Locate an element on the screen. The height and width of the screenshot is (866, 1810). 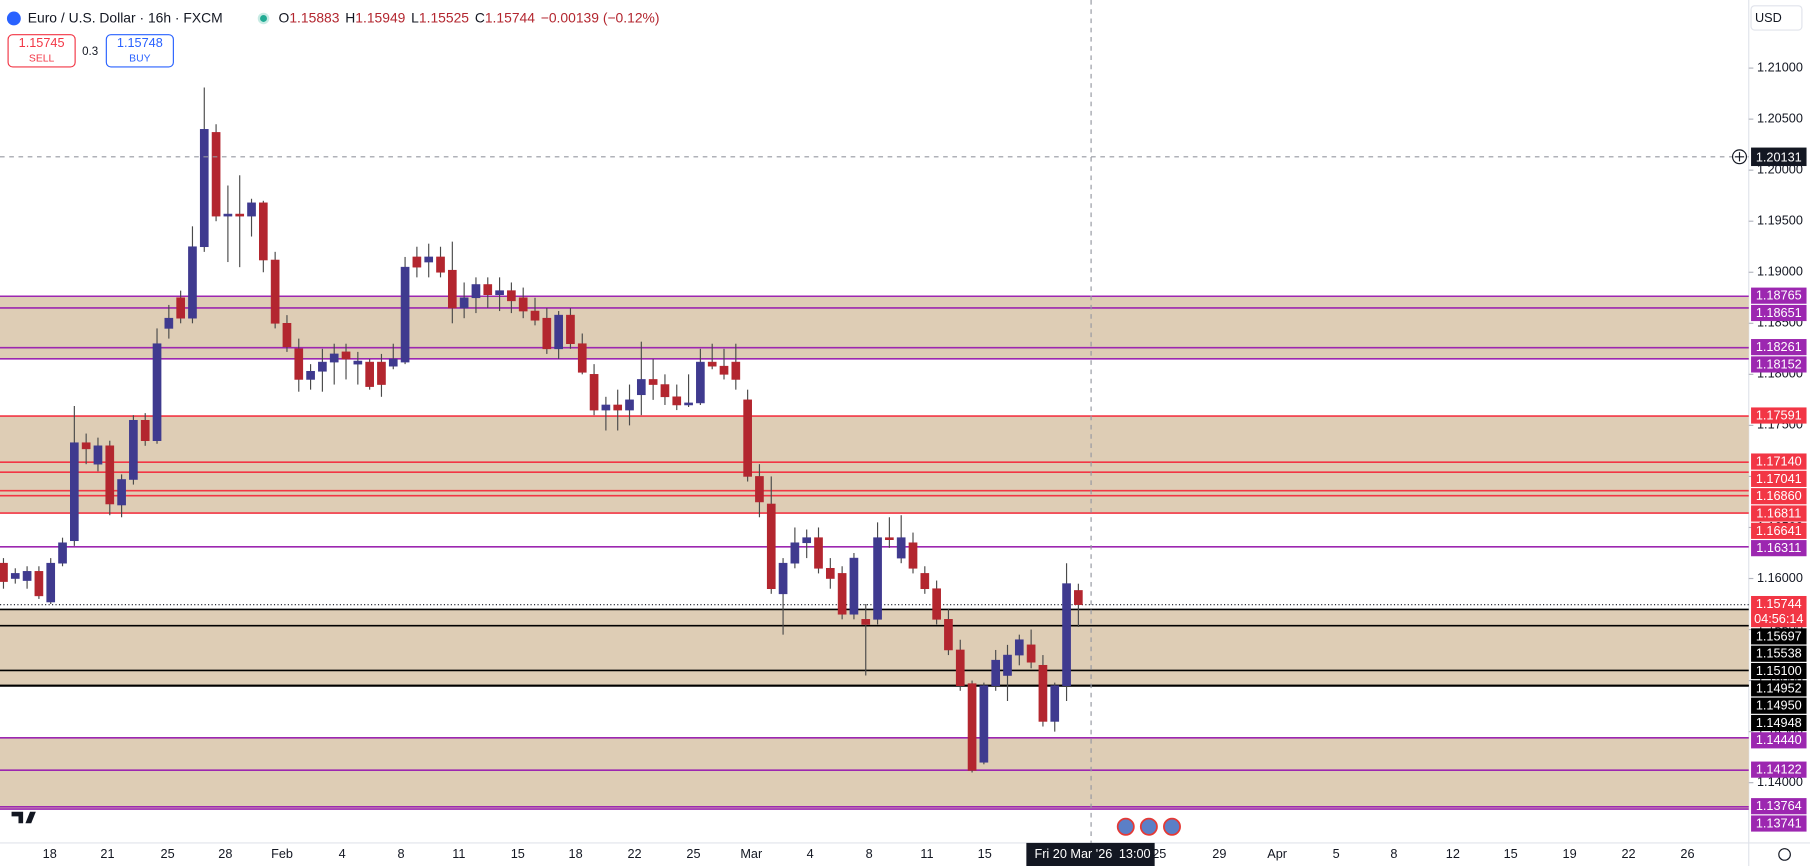
y-tick-label: 1.19500 is located at coordinates (1780, 221).